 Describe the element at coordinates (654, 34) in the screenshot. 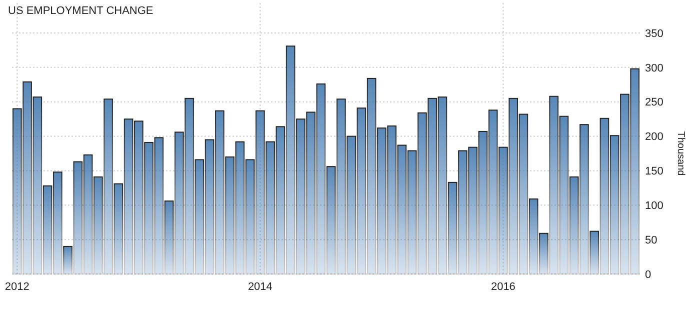

I see `y-tick-label: 350` at that location.